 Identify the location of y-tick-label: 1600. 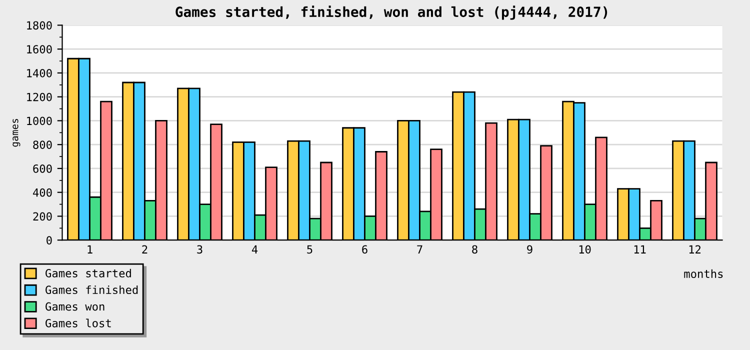
(39, 49).